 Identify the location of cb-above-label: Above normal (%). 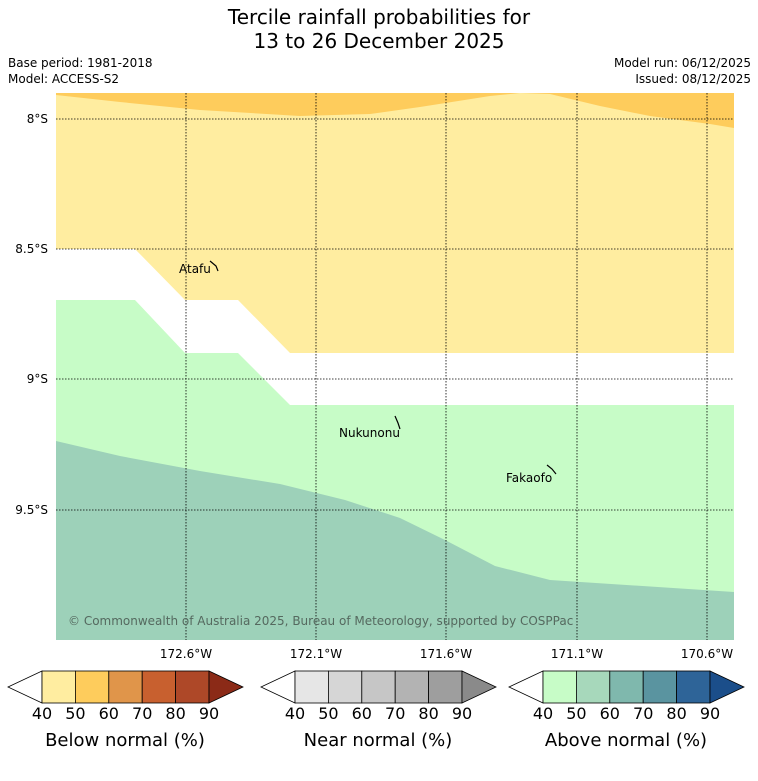
(626, 740).